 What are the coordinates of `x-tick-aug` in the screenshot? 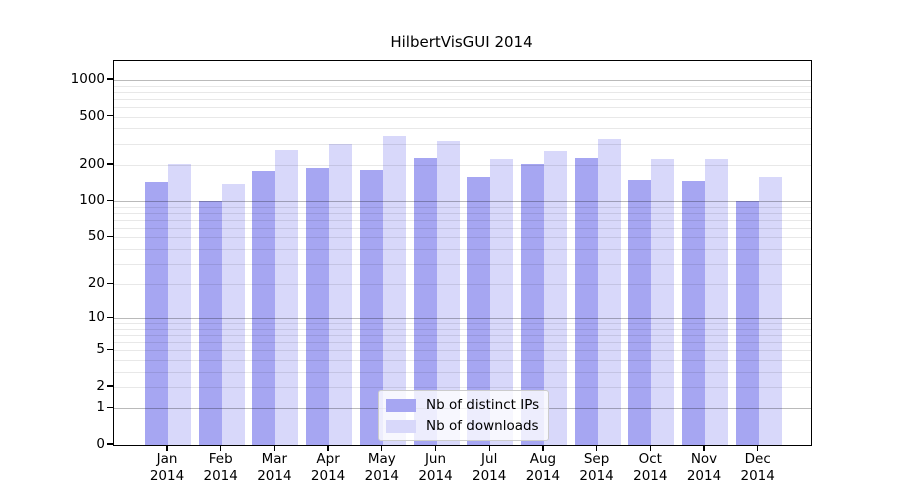 It's located at (543, 448).